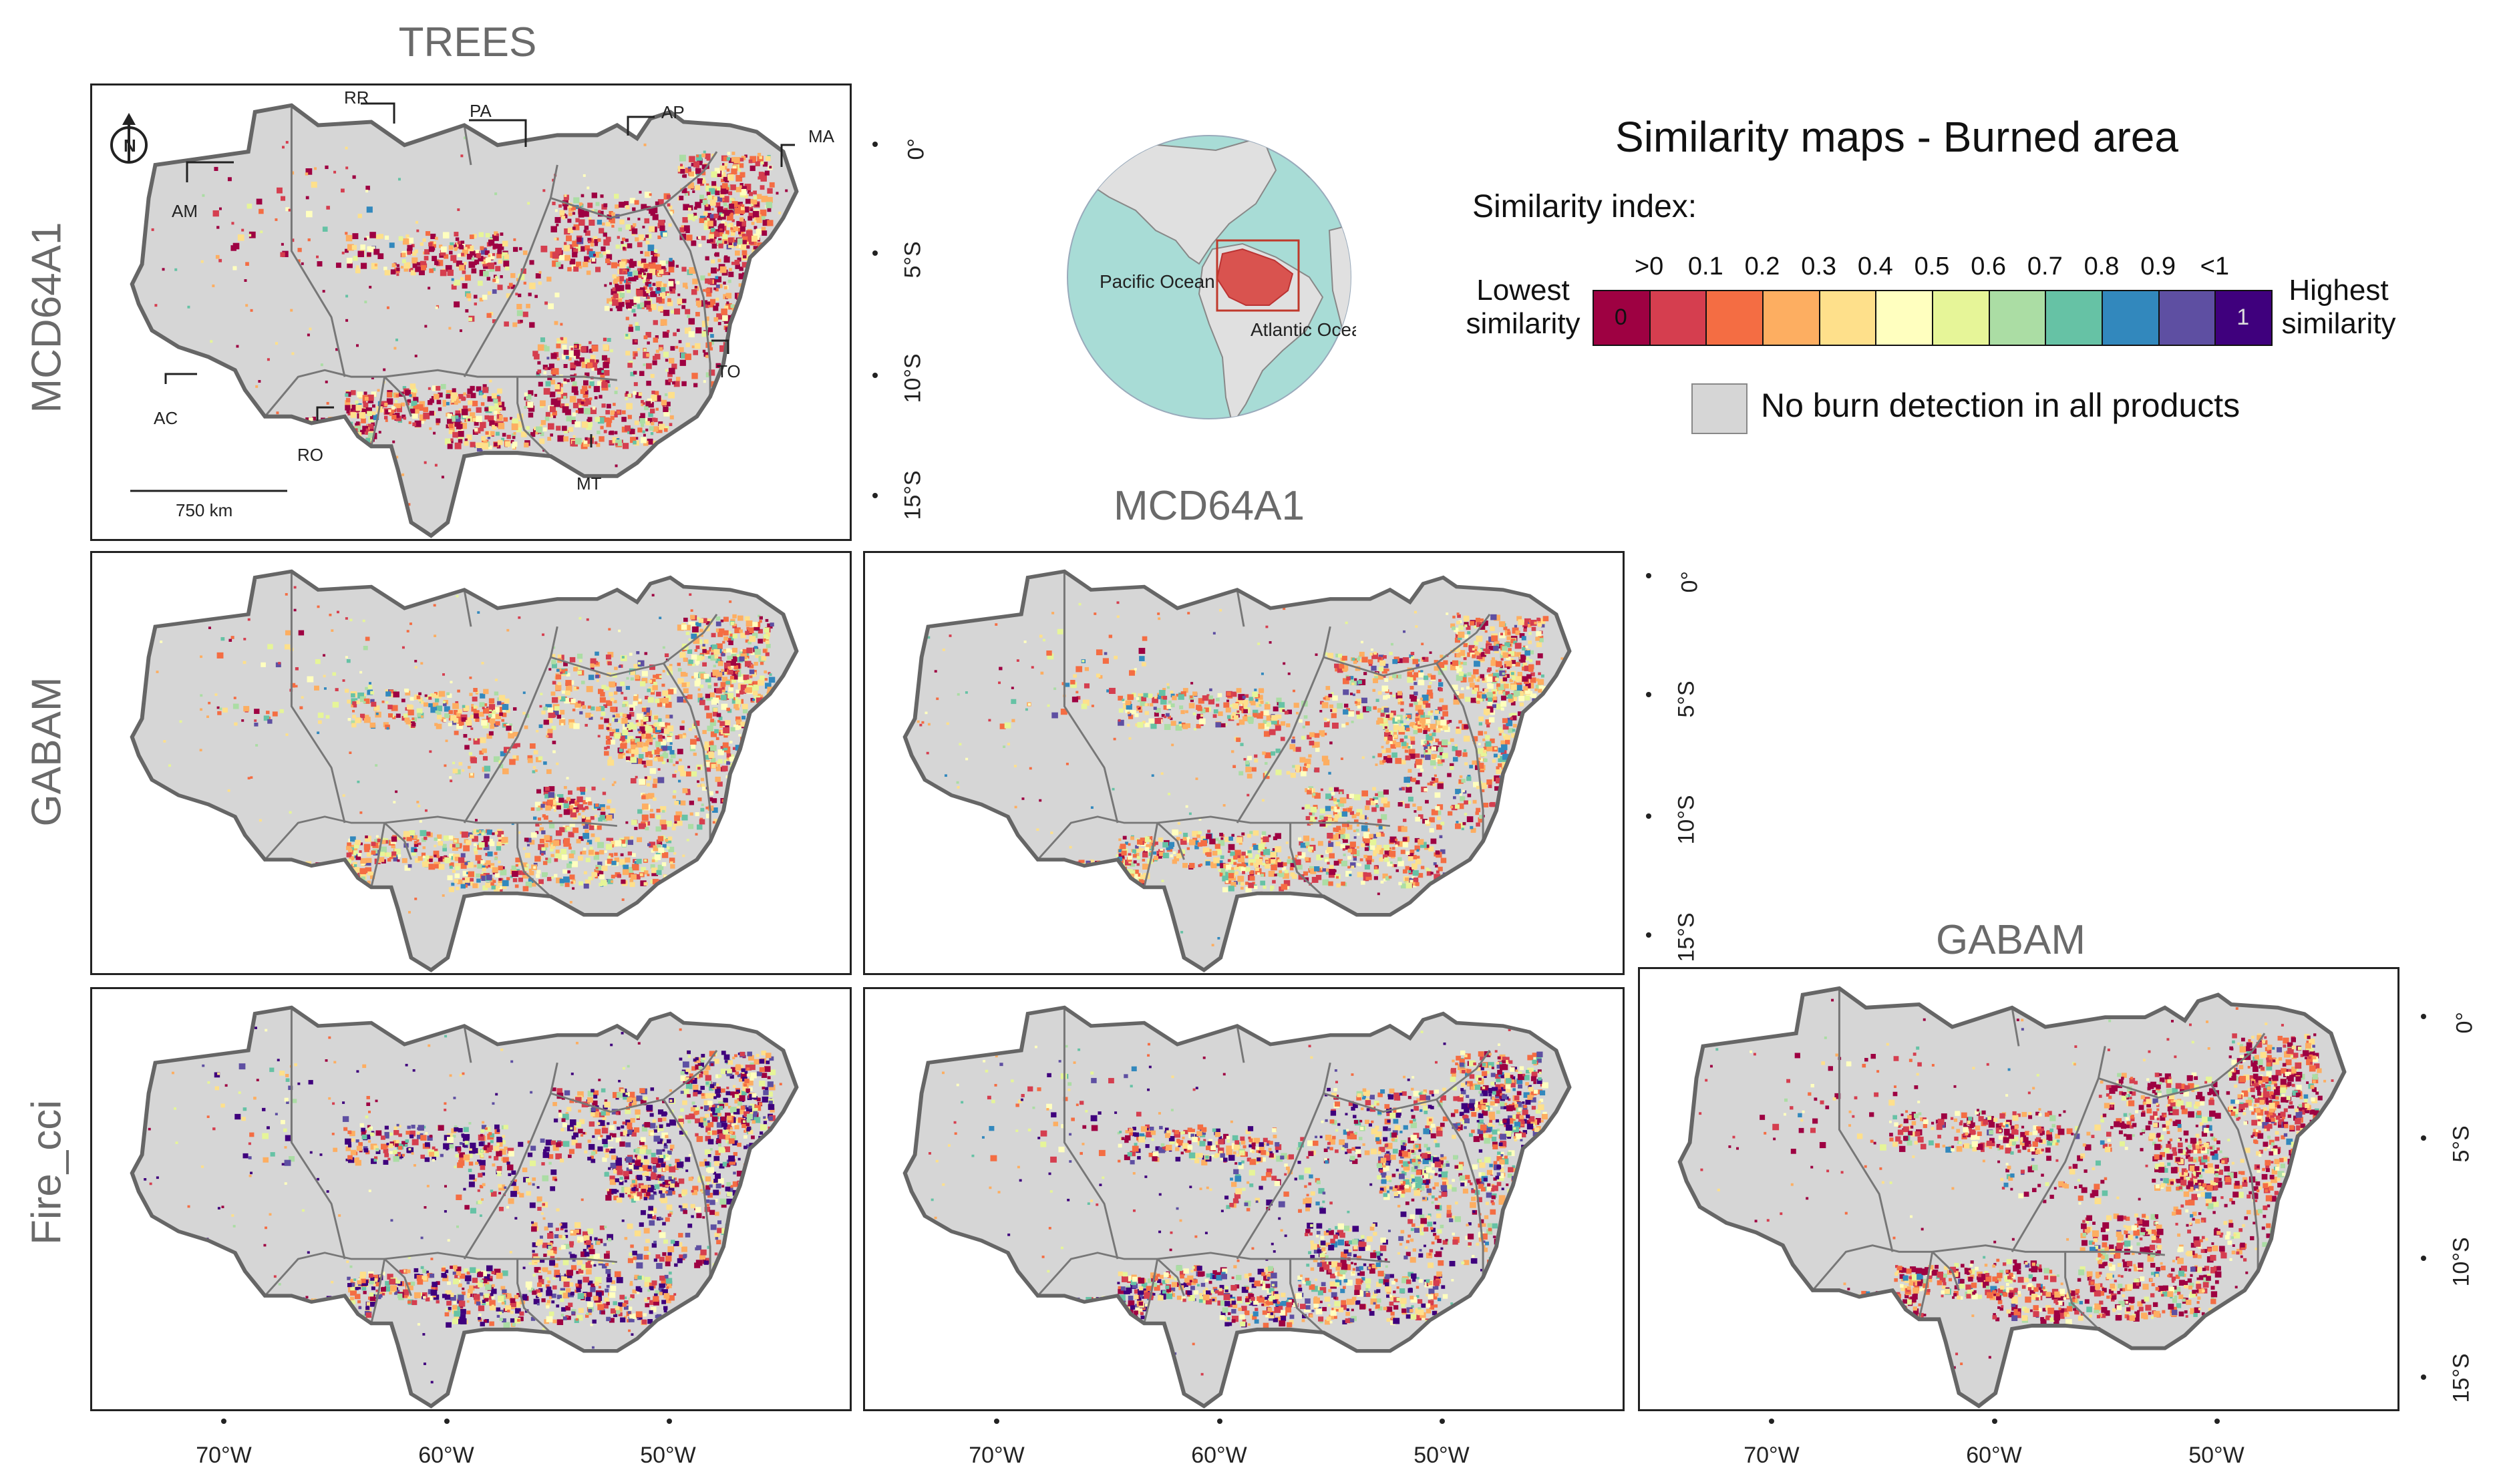 This screenshot has height=1484, width=2493. Describe the element at coordinates (2045, 266) in the screenshot. I see `legend-tick-label: 0.7` at that location.